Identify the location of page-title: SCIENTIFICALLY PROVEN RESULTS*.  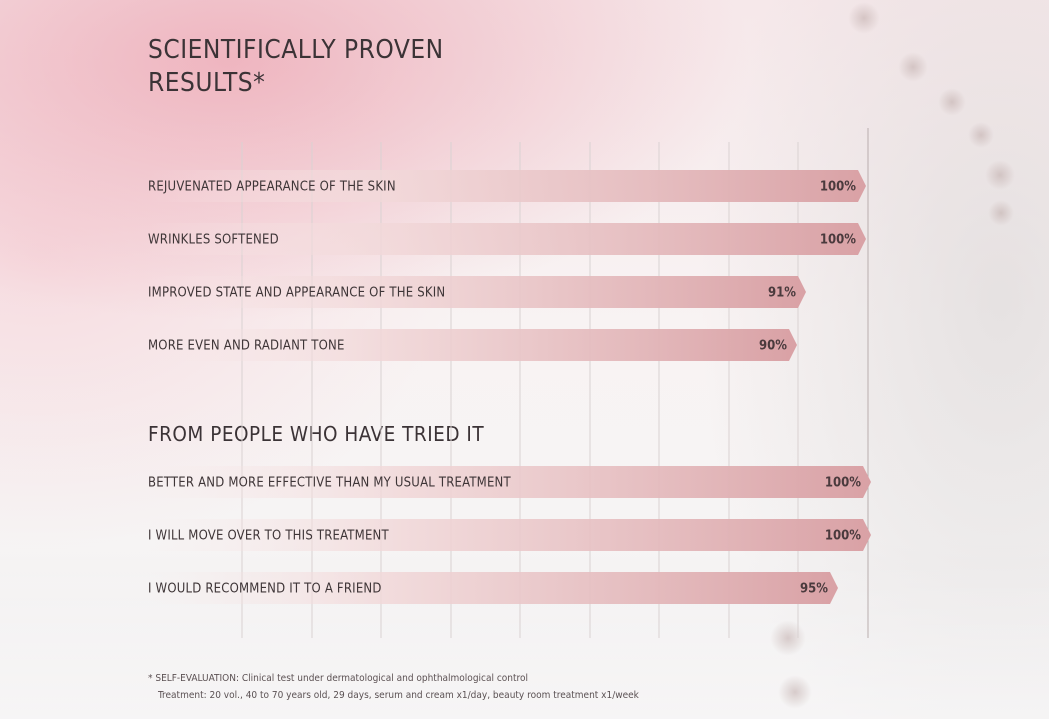
(296, 66).